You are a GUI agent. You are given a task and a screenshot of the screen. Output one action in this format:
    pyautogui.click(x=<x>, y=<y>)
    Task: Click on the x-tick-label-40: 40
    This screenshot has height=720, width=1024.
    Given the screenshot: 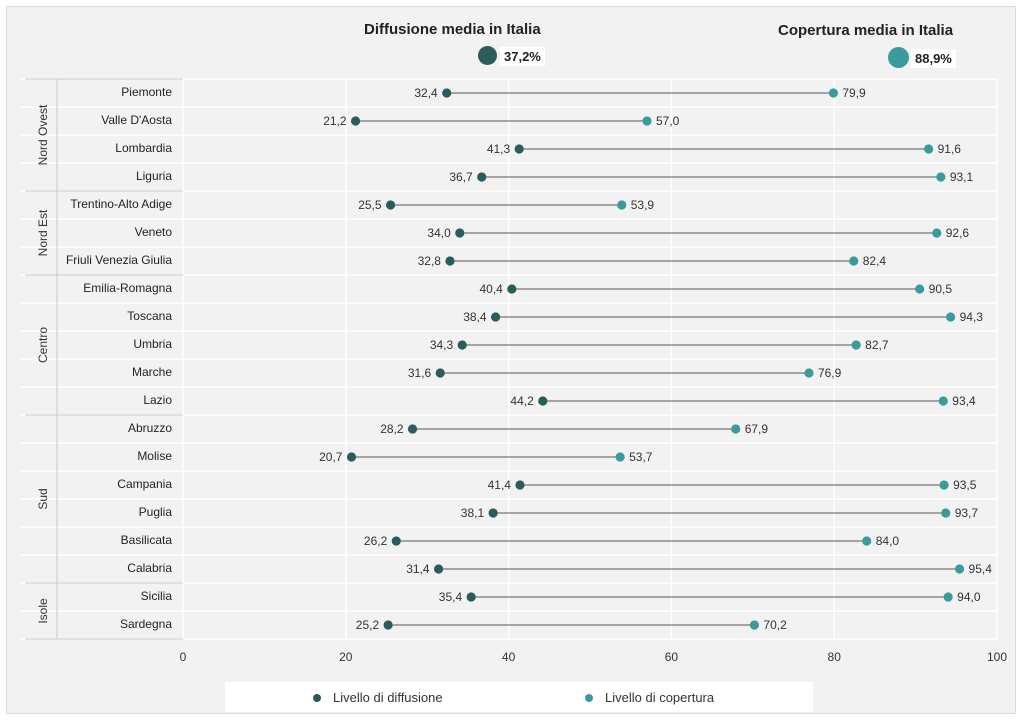 What is the action you would take?
    pyautogui.click(x=509, y=657)
    